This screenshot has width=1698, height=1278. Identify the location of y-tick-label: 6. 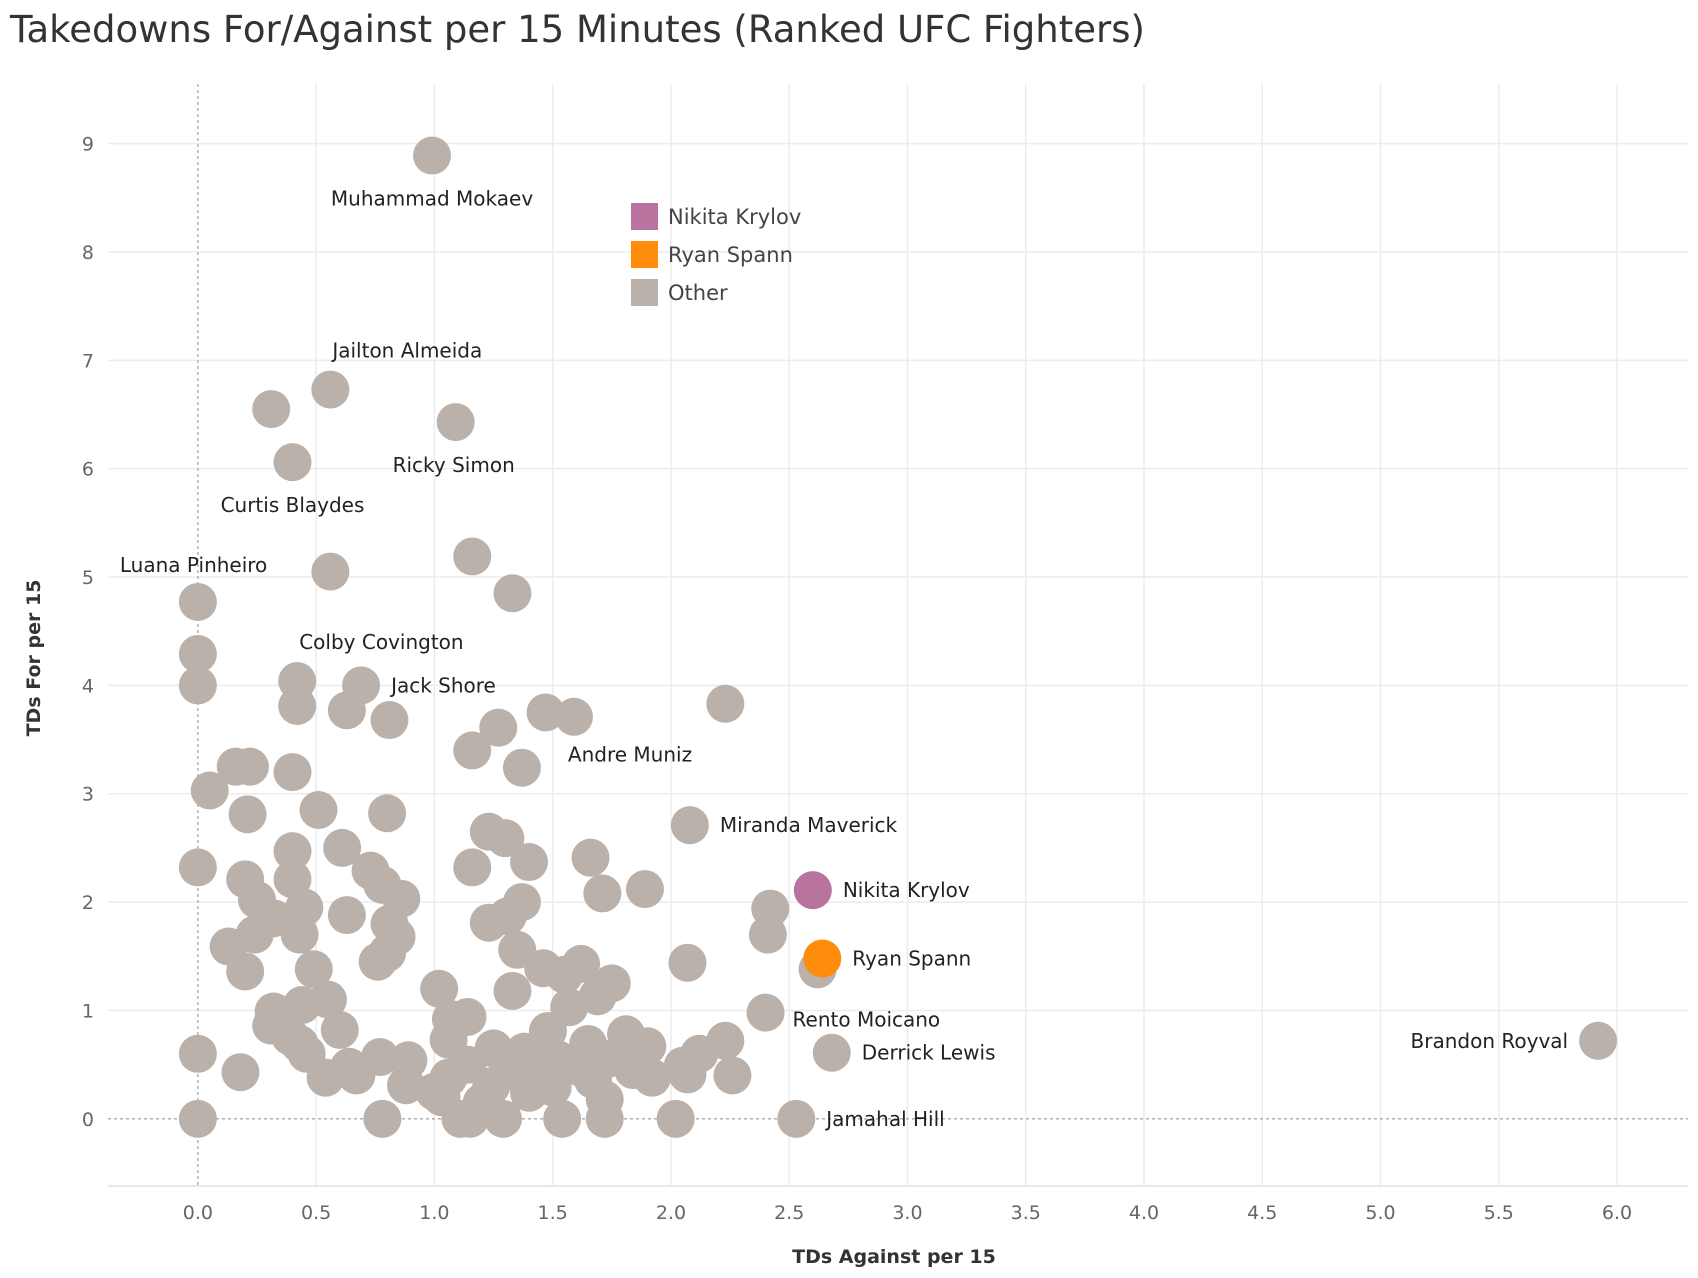
(88, 470).